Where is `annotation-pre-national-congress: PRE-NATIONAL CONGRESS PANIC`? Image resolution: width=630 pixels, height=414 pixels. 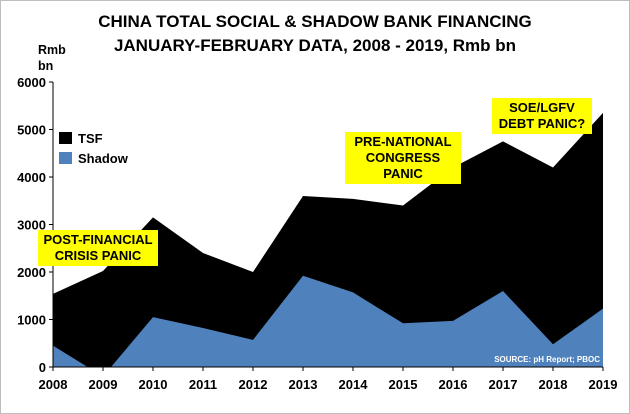
annotation-pre-national-congress: PRE-NATIONAL CONGRESS PANIC is located at coordinates (403, 158).